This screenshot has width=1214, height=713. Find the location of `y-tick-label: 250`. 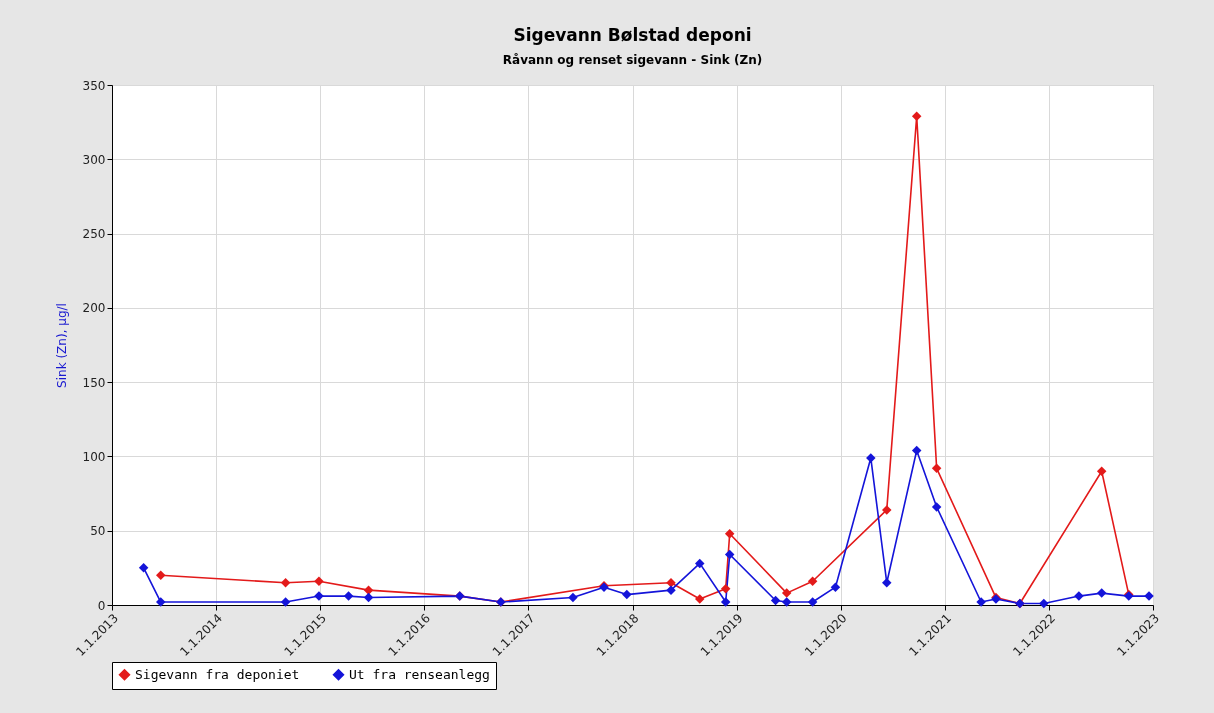

y-tick-label: 250 is located at coordinates (94, 234).